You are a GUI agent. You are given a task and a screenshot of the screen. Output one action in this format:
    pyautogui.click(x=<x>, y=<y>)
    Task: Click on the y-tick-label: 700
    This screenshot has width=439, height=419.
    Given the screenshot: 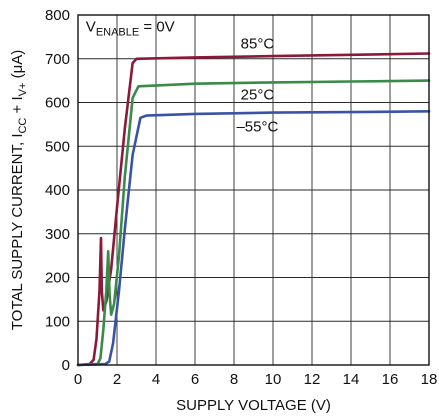 What is the action you would take?
    pyautogui.click(x=57, y=59)
    